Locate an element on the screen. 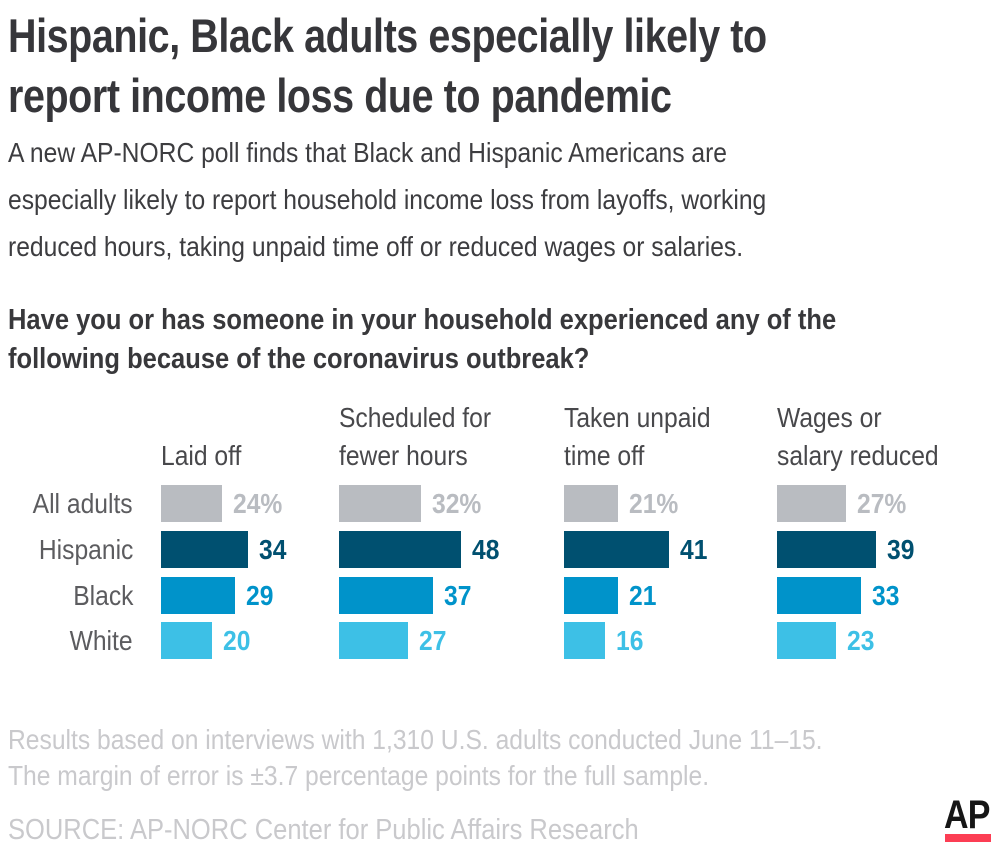  ap-logo-underline is located at coordinates (968, 838).